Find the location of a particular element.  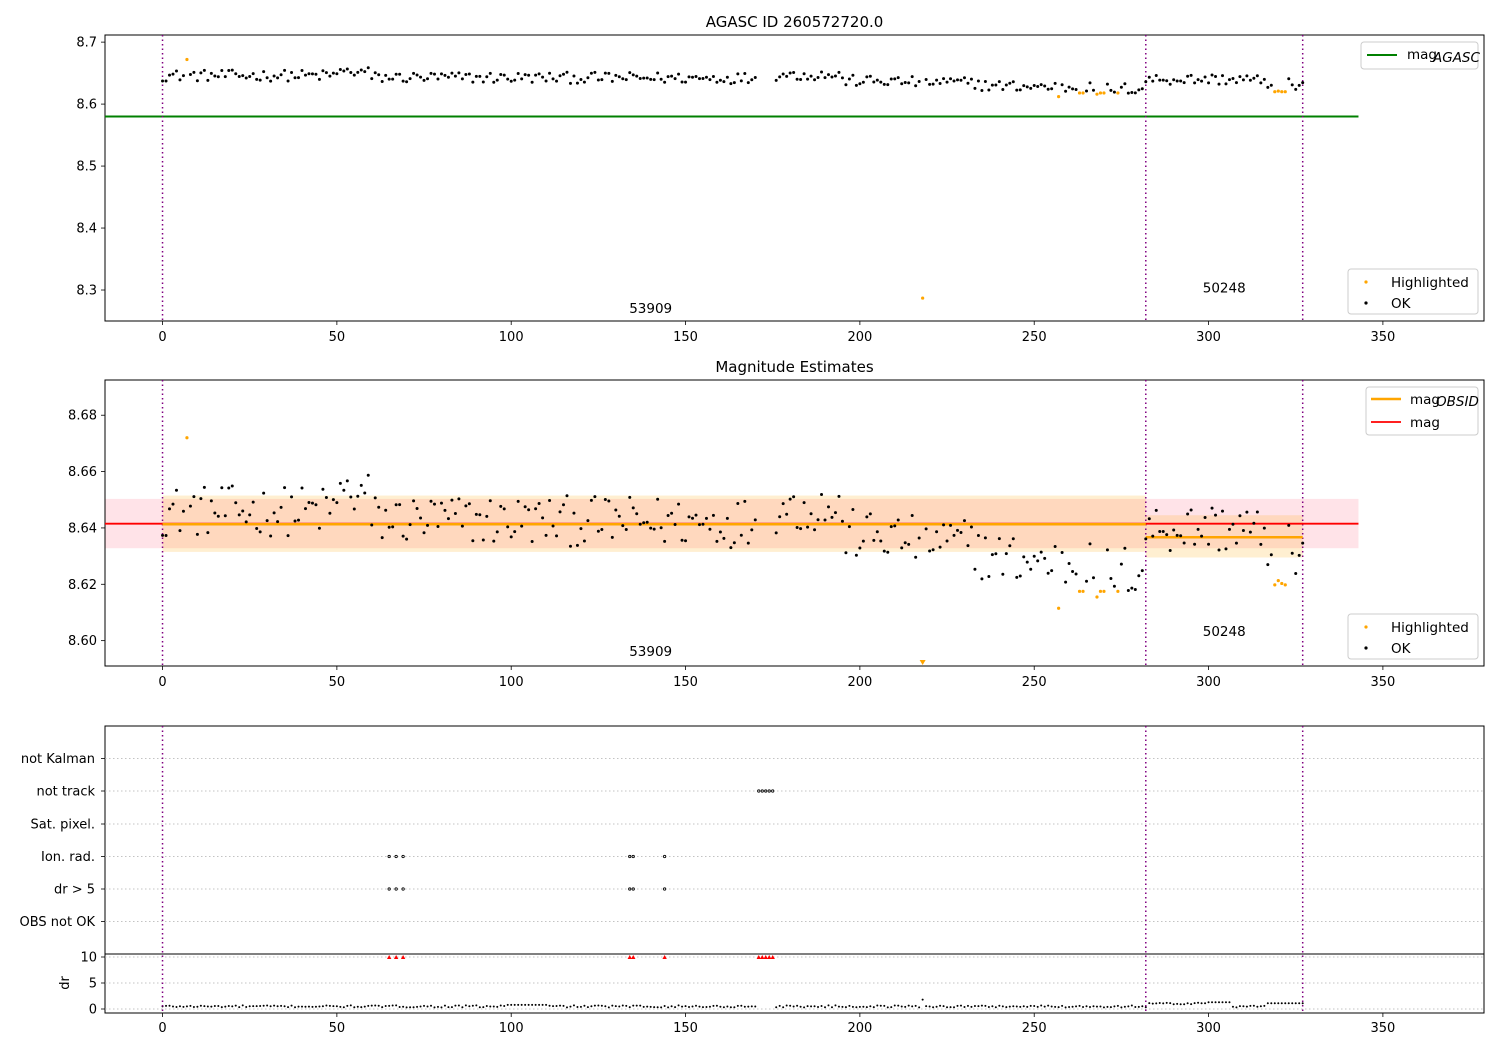

panel1-legend-points is located at coordinates (1413, 291).